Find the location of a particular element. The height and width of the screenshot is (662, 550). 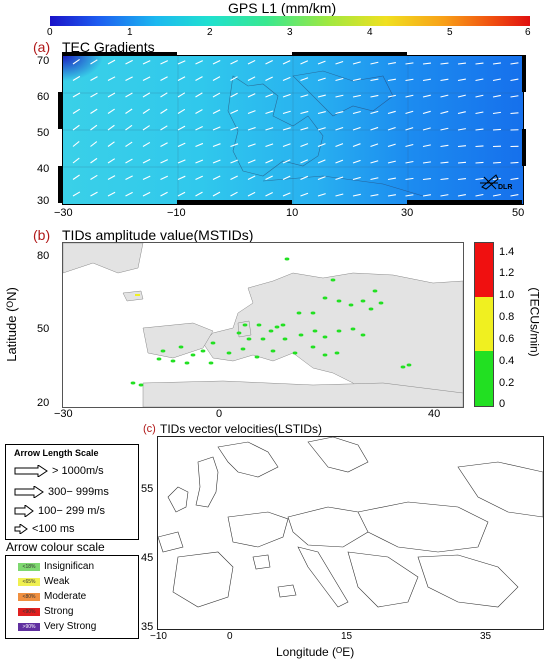

lat-tick: 55 is located at coordinates (147, 489).